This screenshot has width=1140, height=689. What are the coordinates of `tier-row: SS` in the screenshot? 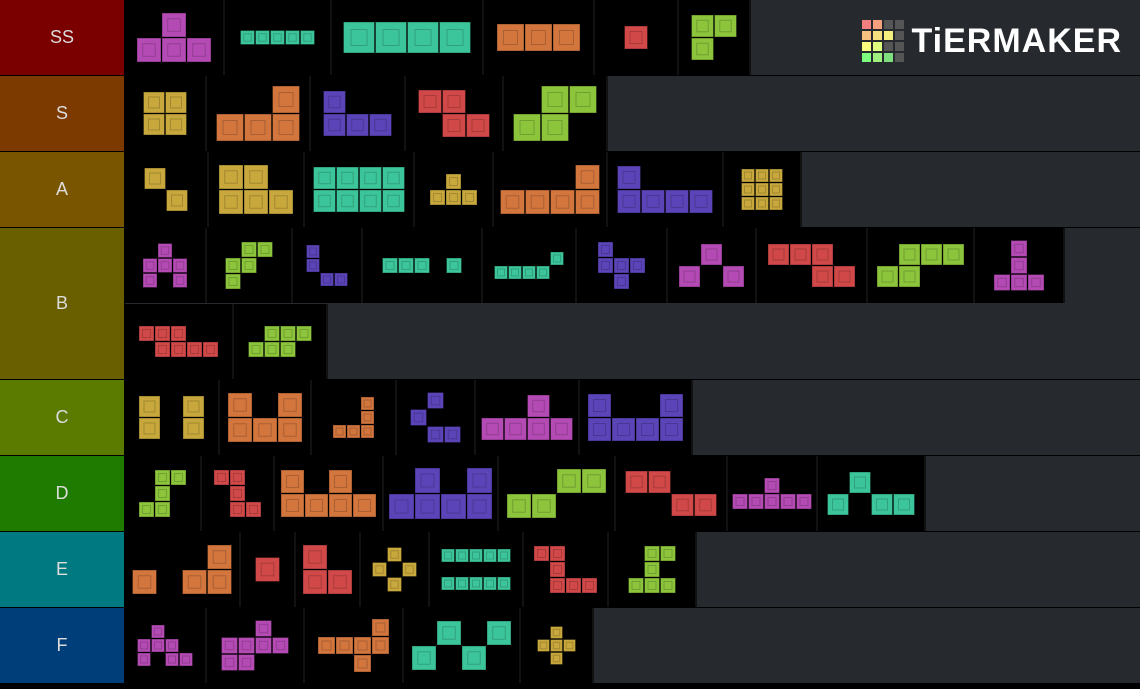 It's located at (570, 37).